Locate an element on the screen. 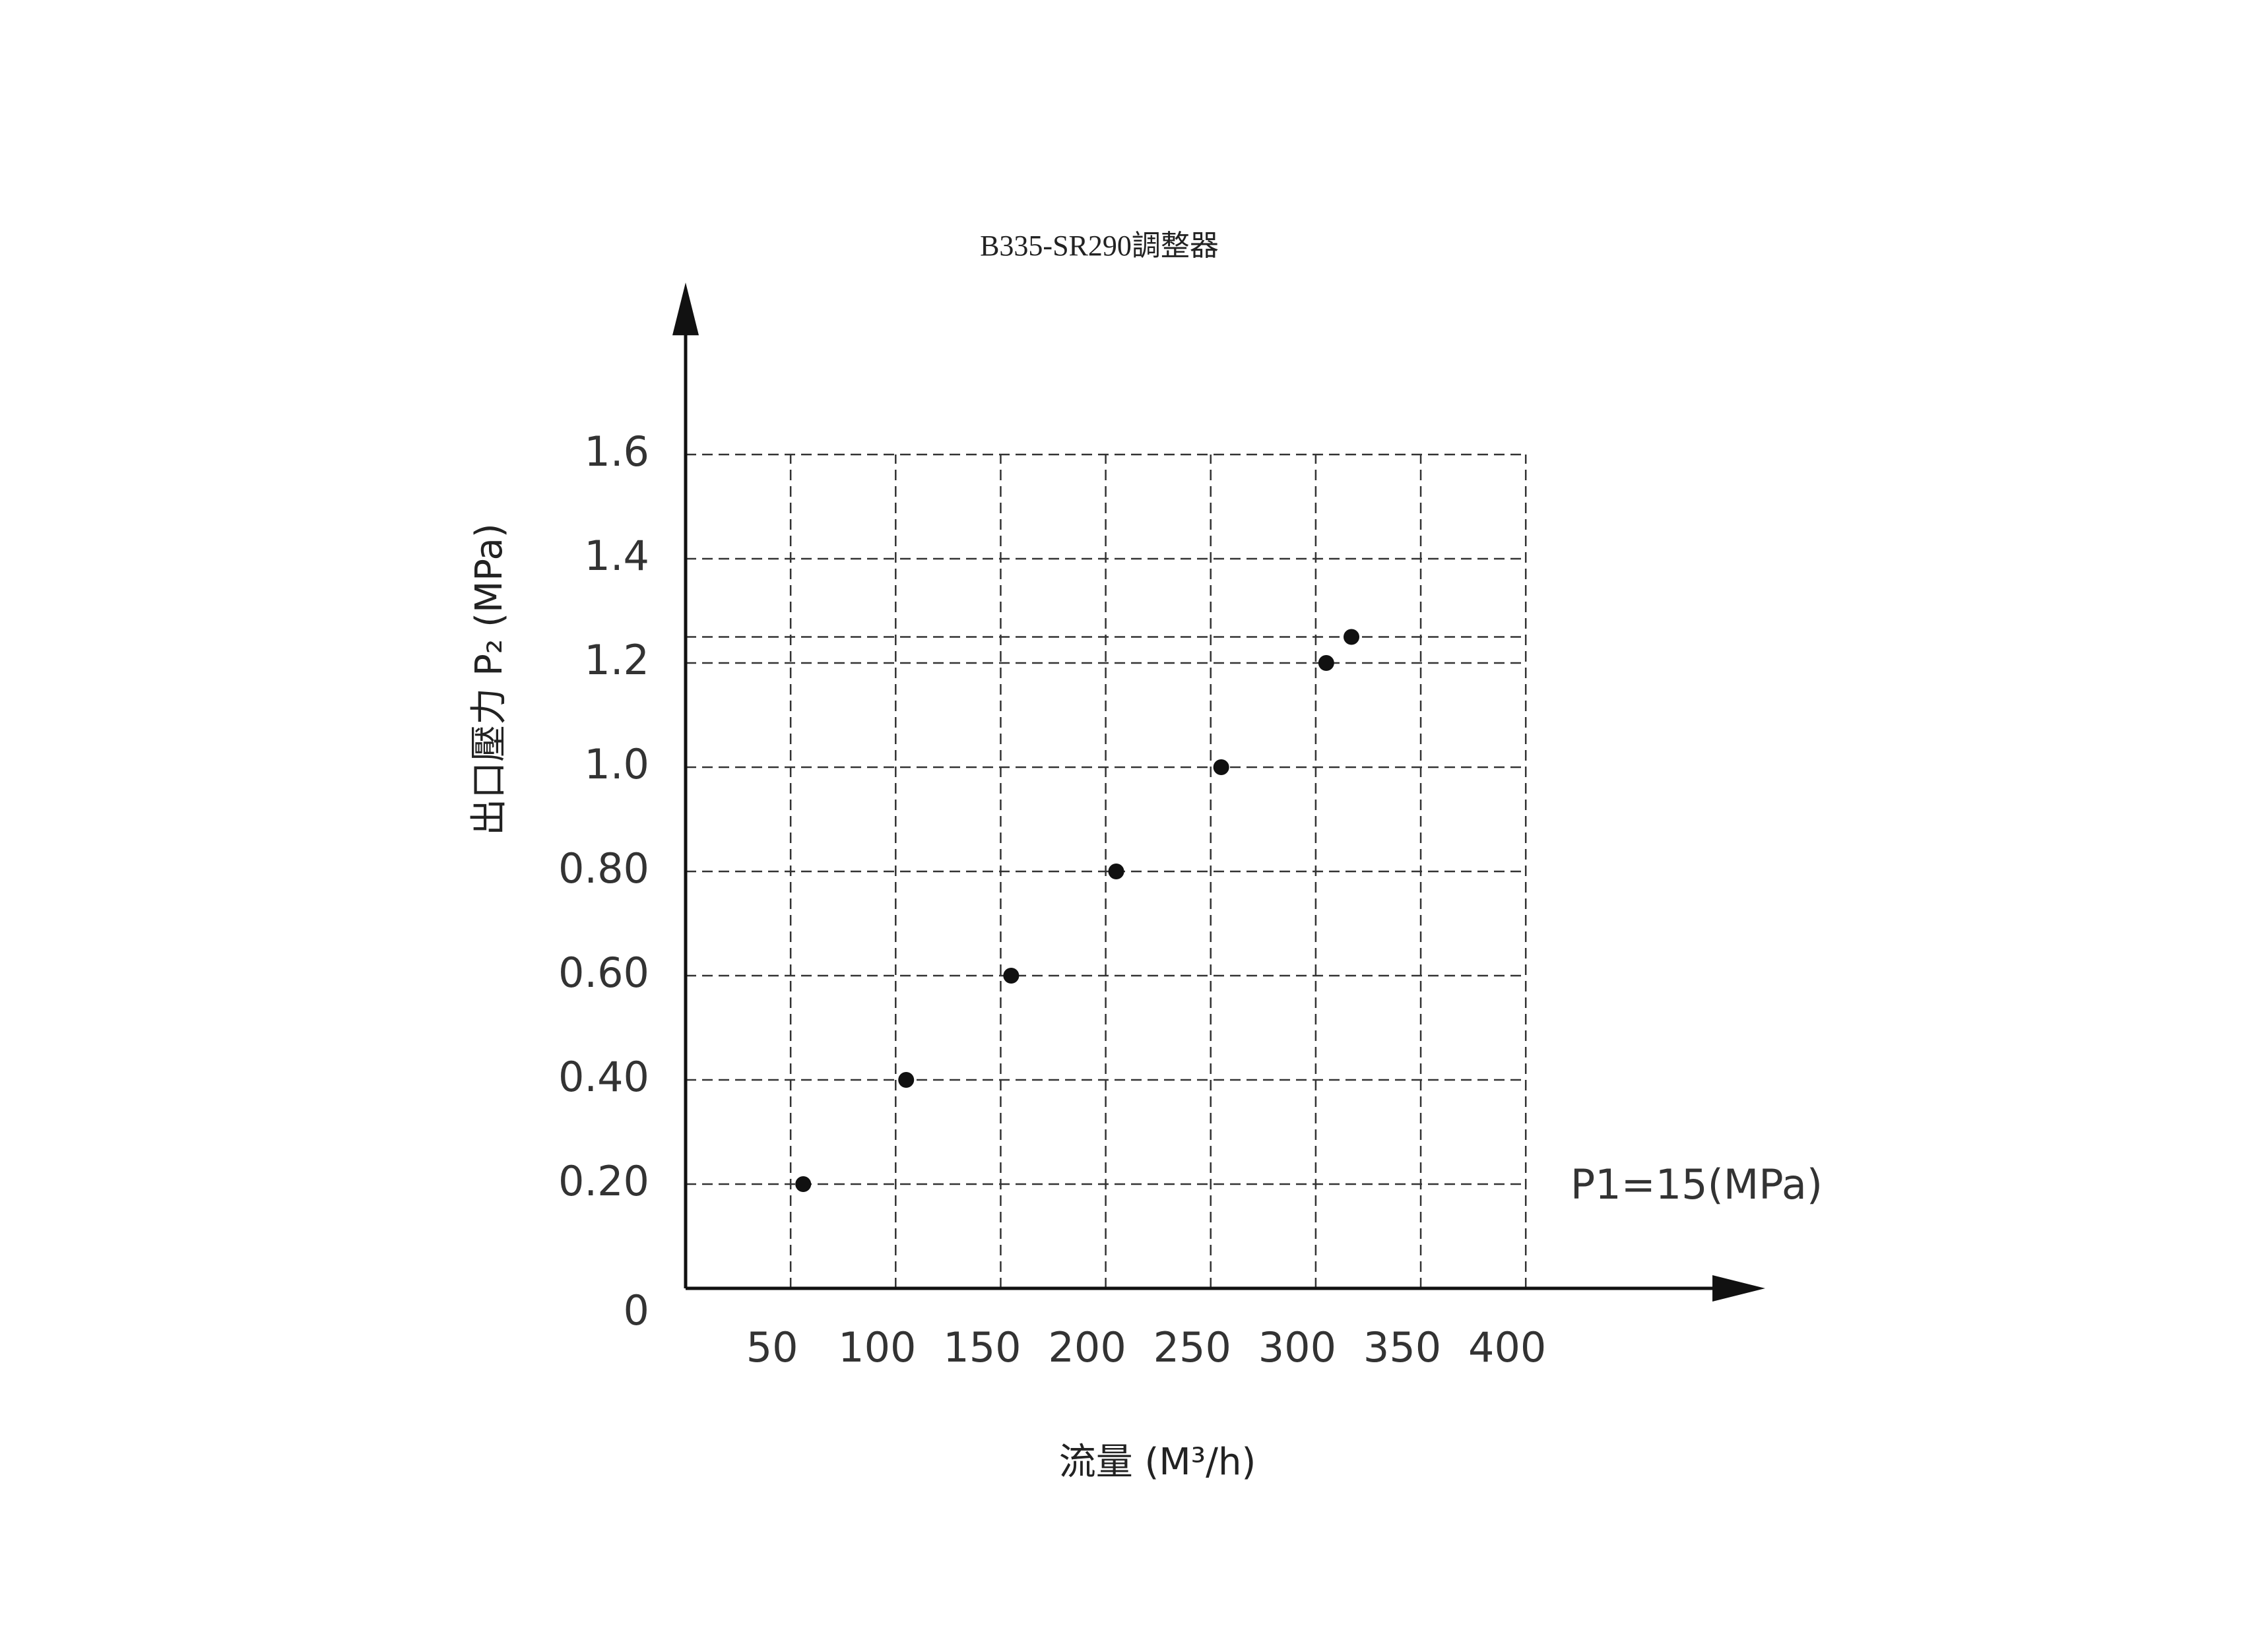  y-tick-label: 1.0 is located at coordinates (616, 764).